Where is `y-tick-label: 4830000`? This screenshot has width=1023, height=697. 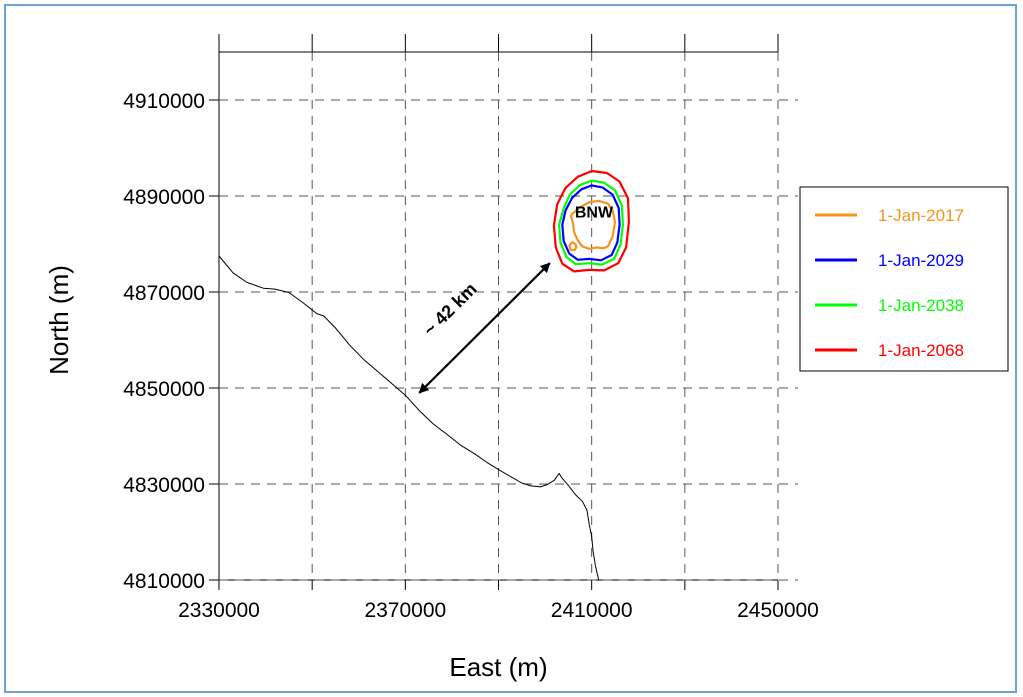
y-tick-label: 4830000 is located at coordinates (164, 485).